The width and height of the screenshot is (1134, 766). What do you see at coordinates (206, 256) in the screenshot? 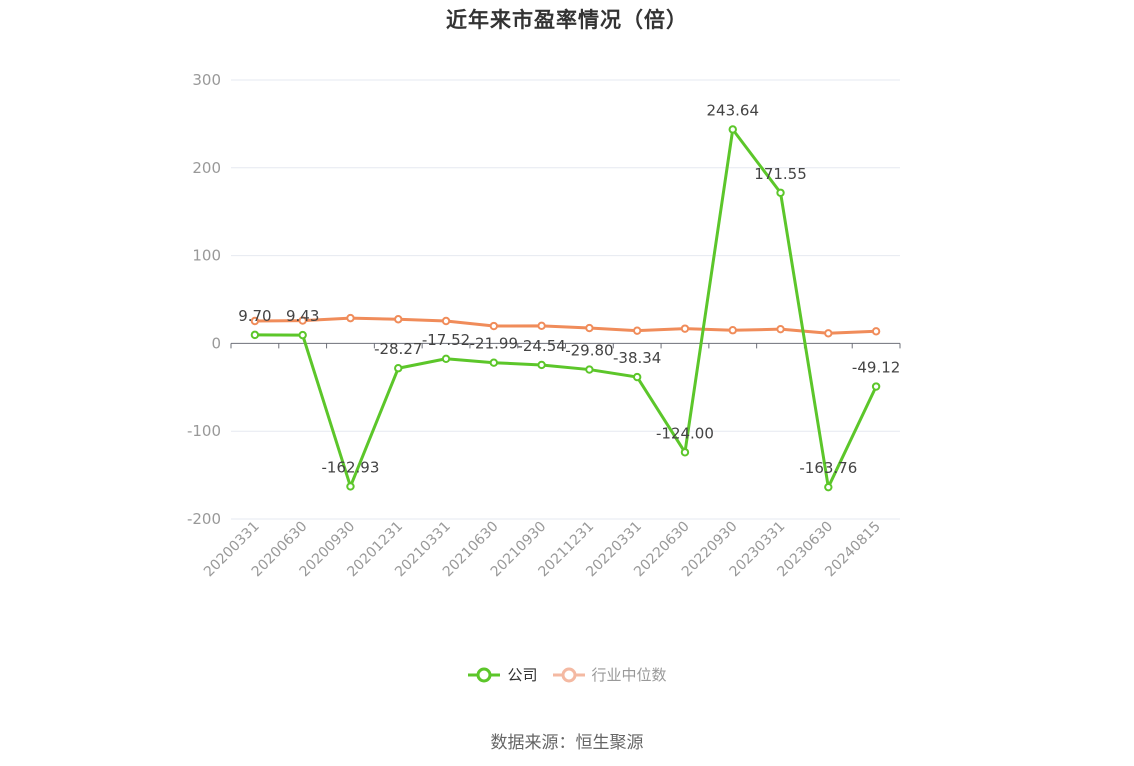
I see `y-tick-label: 100` at bounding box center [206, 256].